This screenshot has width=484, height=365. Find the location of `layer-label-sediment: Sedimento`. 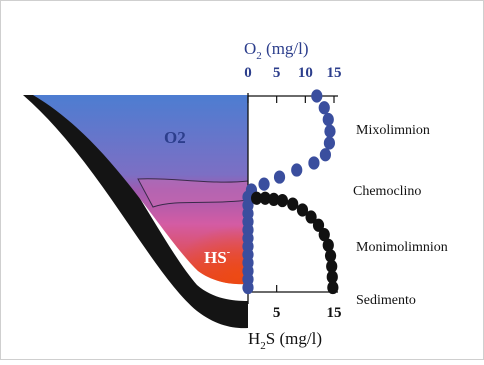

layer-label-sediment: Sedimento is located at coordinates (386, 300).